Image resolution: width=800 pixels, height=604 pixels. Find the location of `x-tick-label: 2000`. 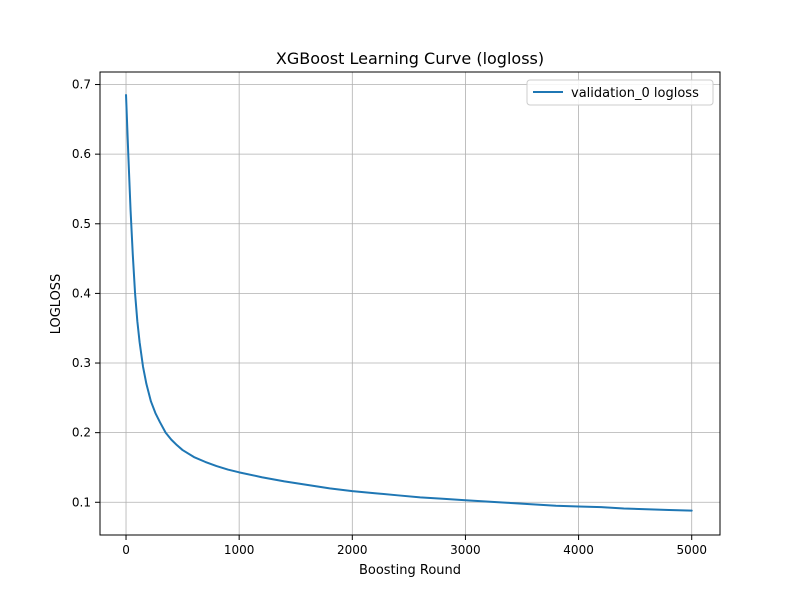

x-tick-label: 2000 is located at coordinates (352, 550).